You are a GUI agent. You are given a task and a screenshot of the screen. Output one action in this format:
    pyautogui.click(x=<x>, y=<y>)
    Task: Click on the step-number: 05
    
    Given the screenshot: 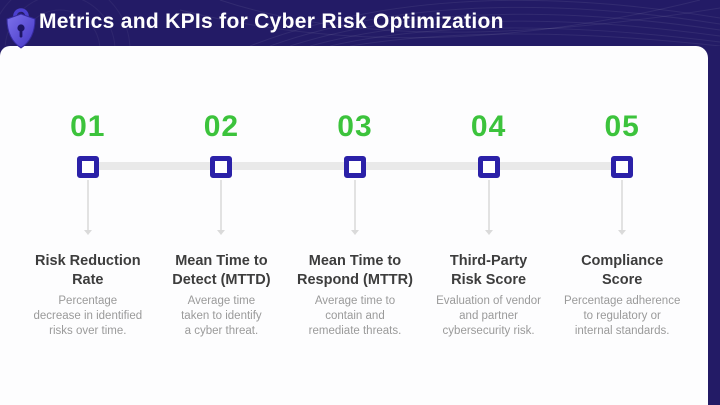 What is the action you would take?
    pyautogui.click(x=622, y=126)
    